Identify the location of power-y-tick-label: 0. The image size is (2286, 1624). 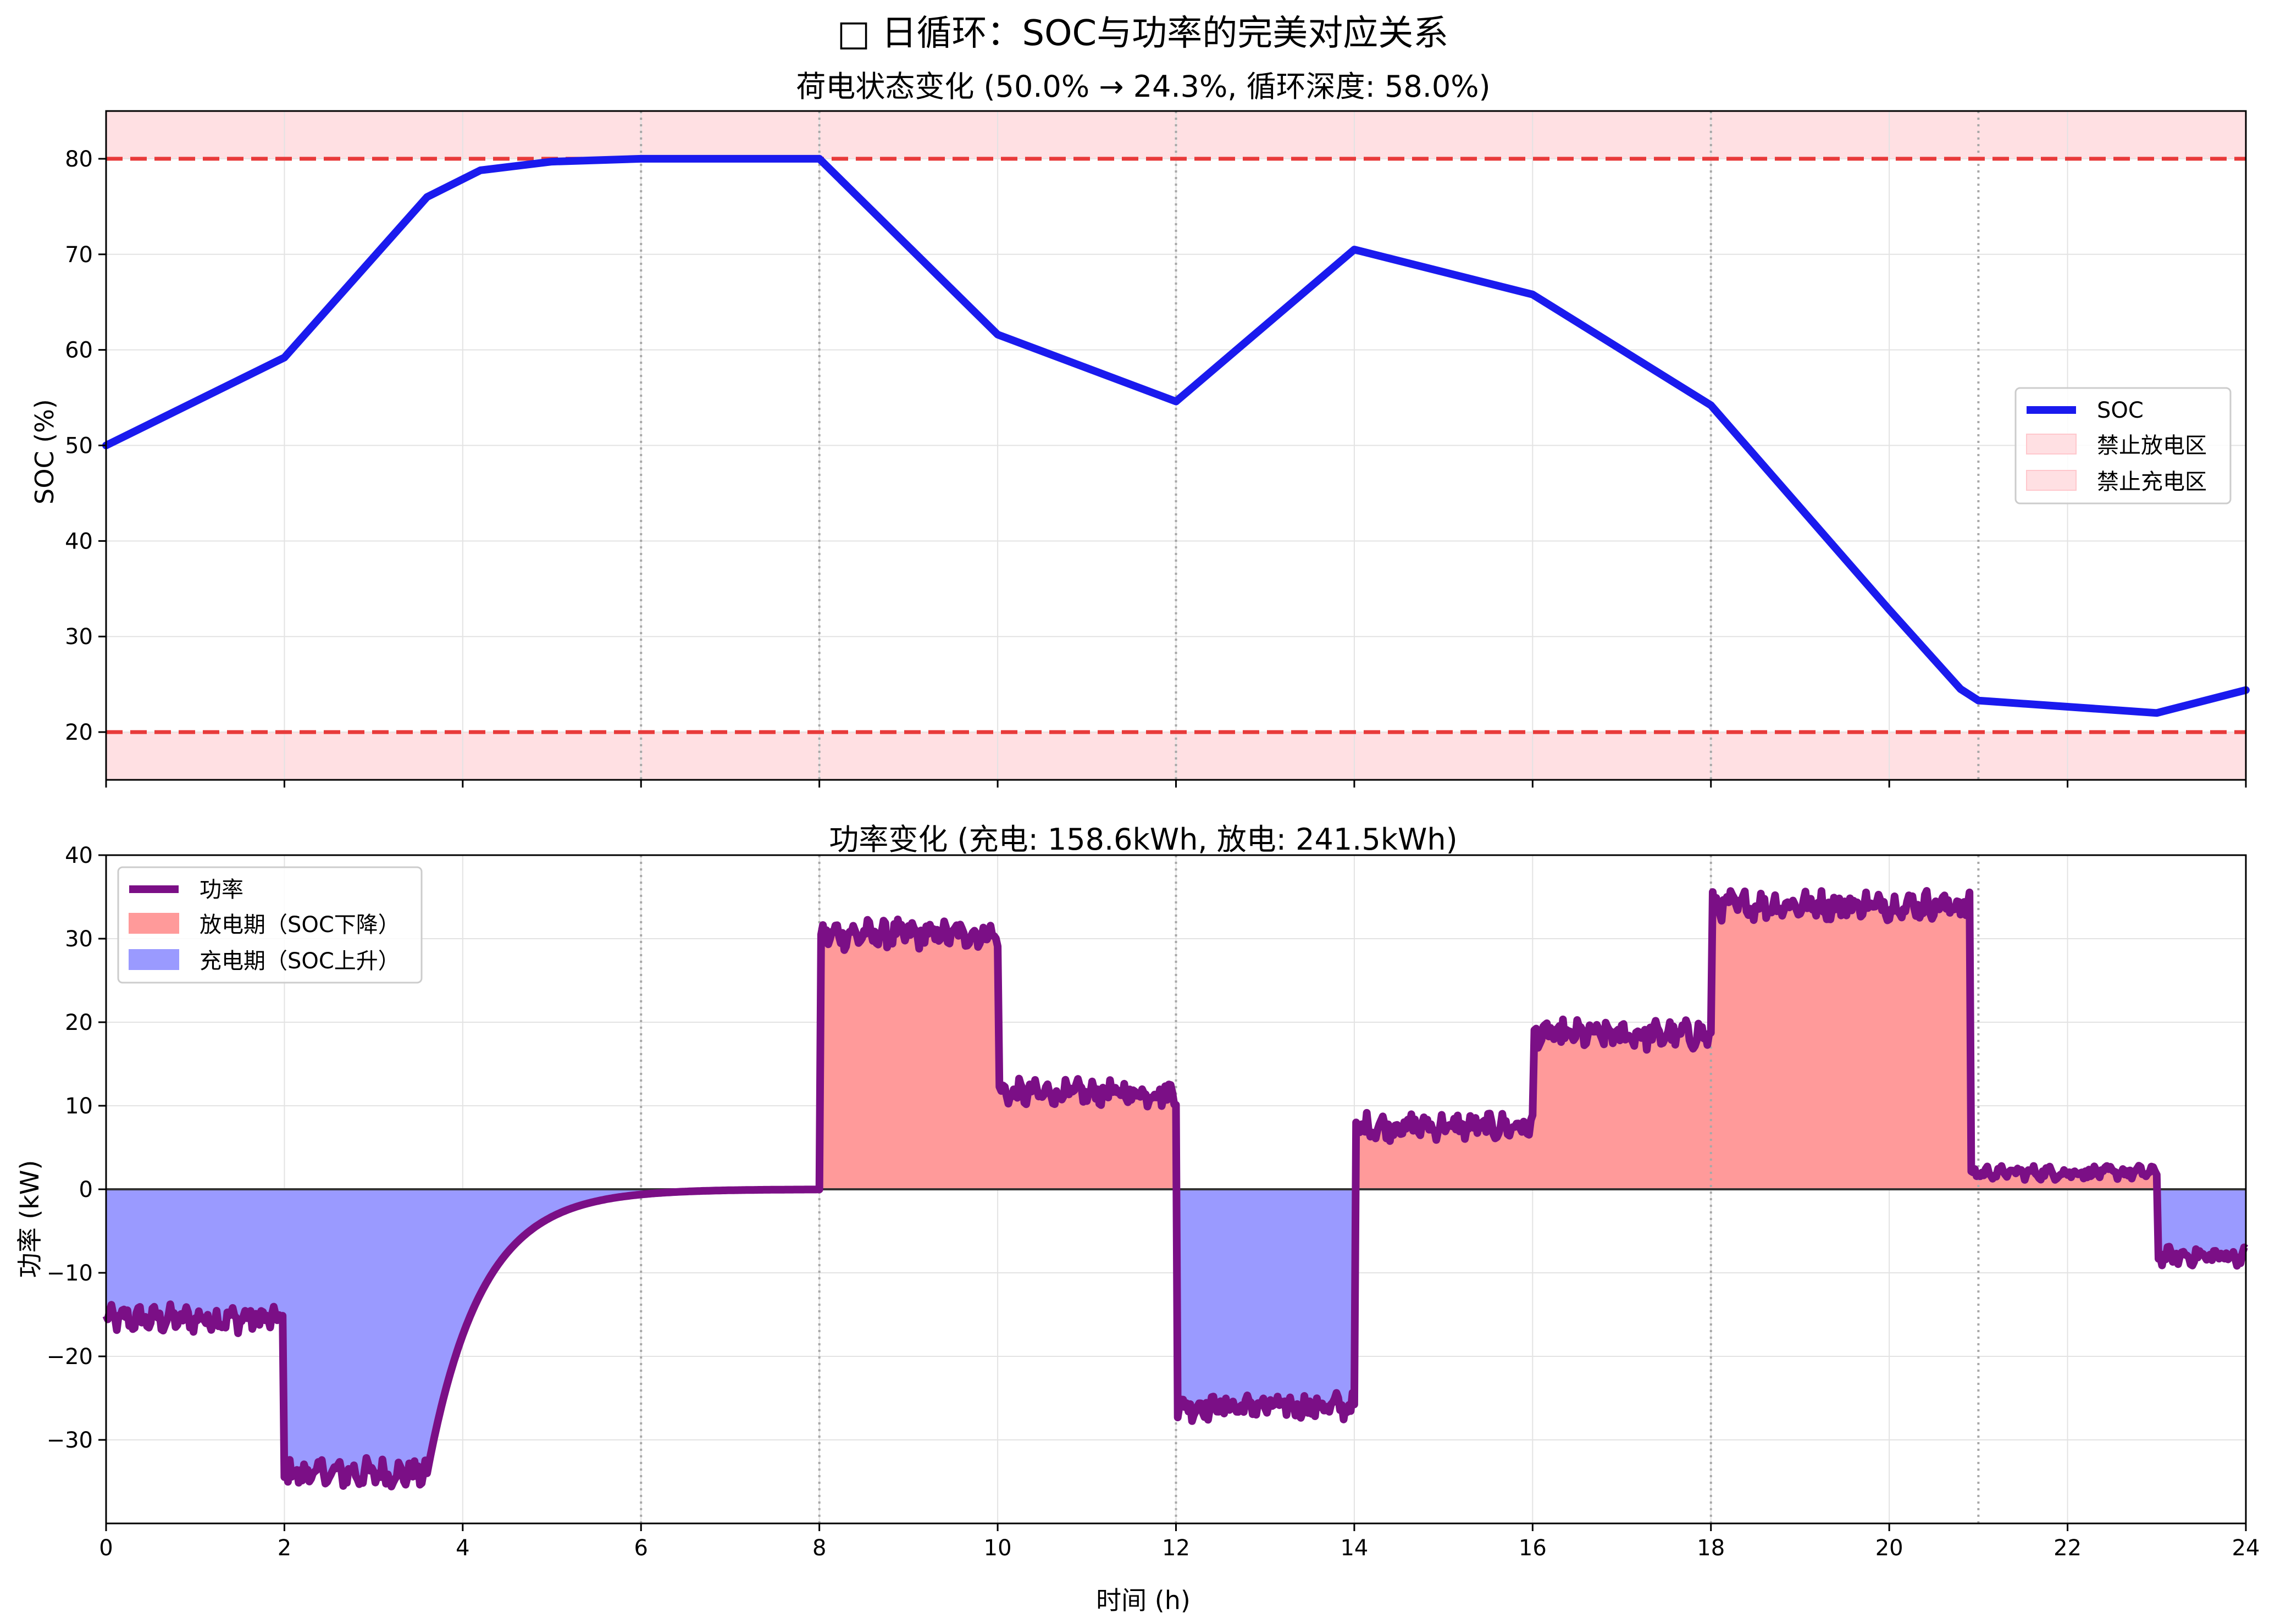
(86, 1189).